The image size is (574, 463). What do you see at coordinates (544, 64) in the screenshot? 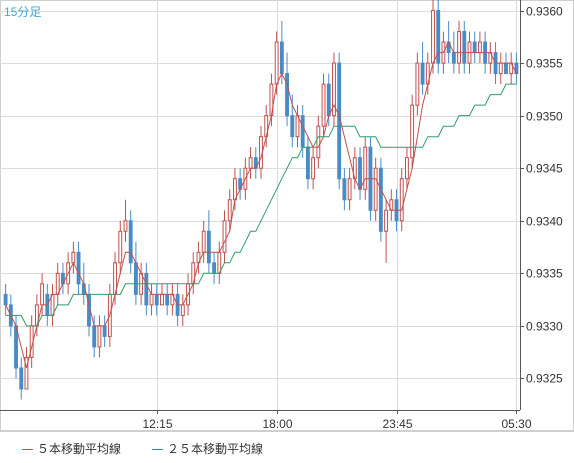
I see `y-tick-label: 0.9355` at bounding box center [544, 64].